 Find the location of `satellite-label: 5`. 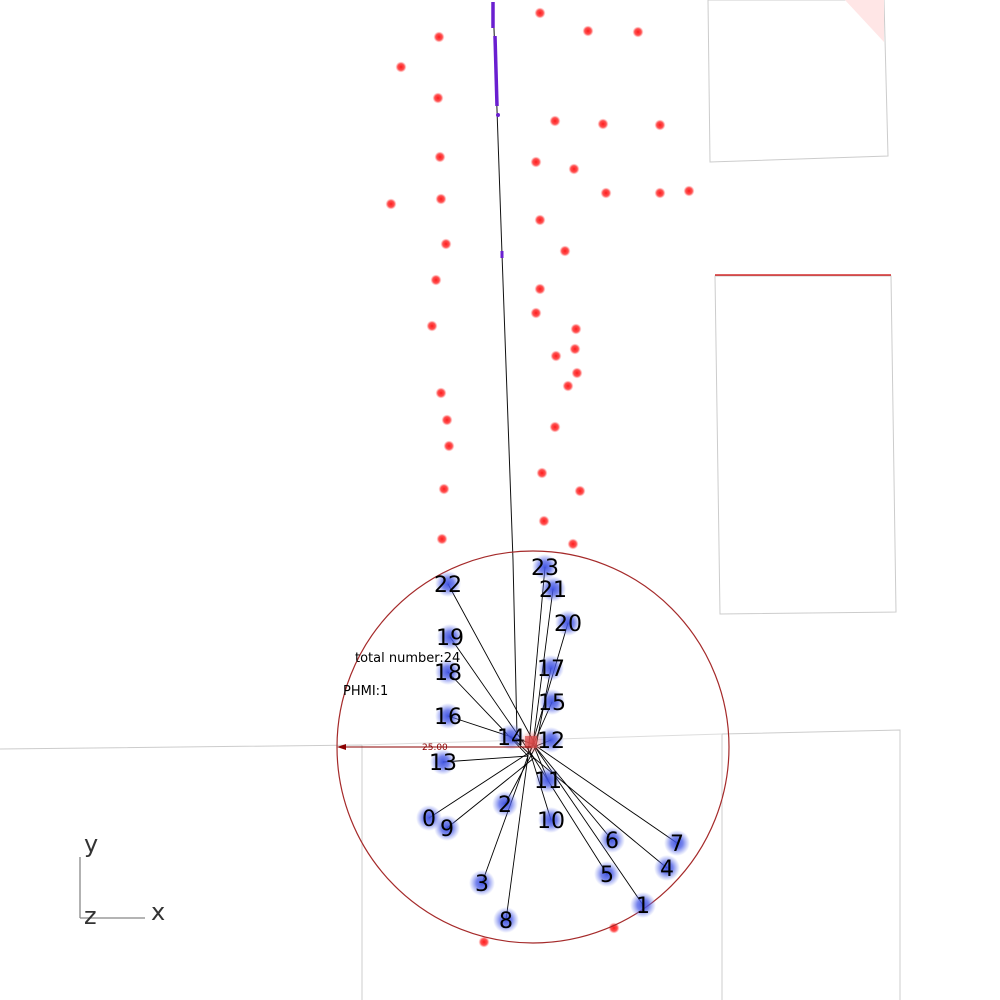

satellite-label: 5 is located at coordinates (607, 875).